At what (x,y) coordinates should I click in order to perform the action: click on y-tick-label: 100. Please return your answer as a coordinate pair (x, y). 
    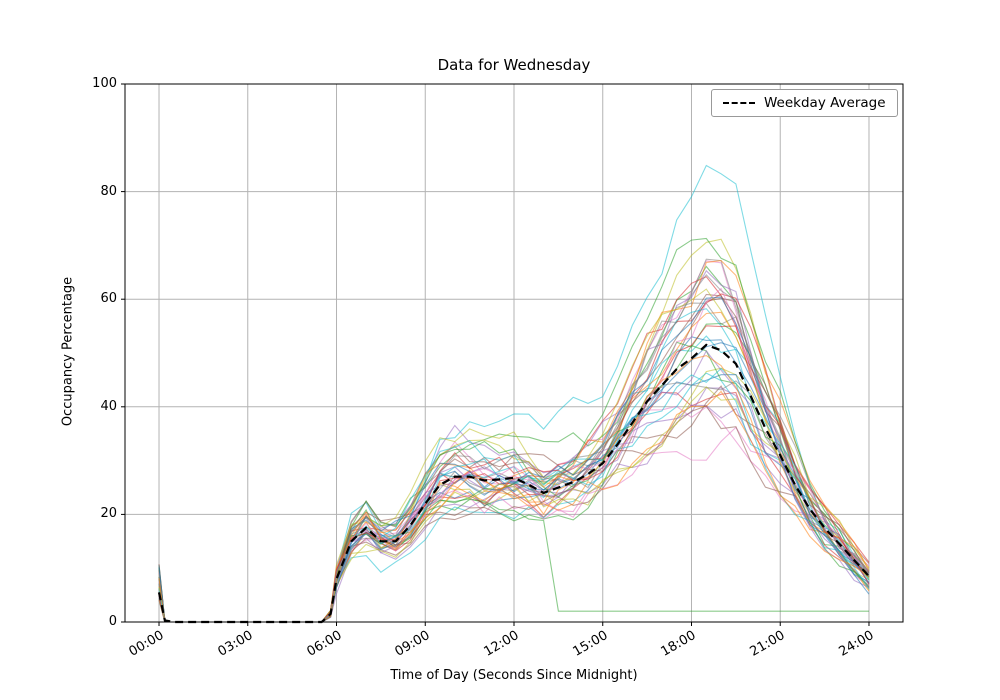
    Looking at the image, I should click on (104, 83).